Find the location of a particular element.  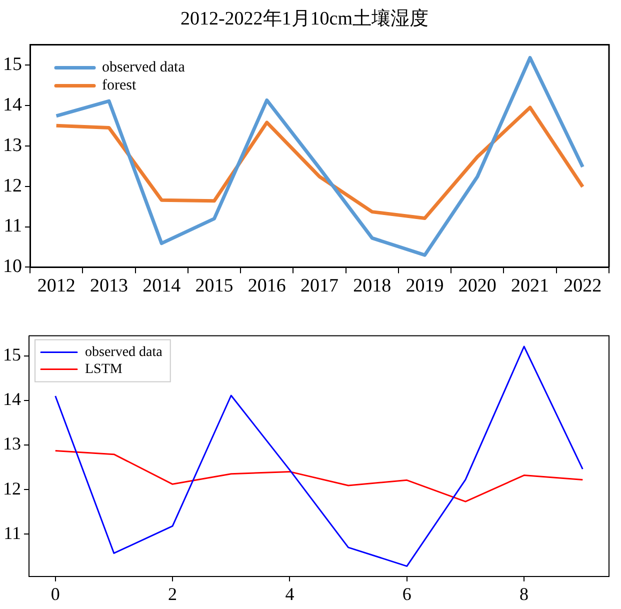

x-tick-label: 2012 is located at coordinates (56, 286).